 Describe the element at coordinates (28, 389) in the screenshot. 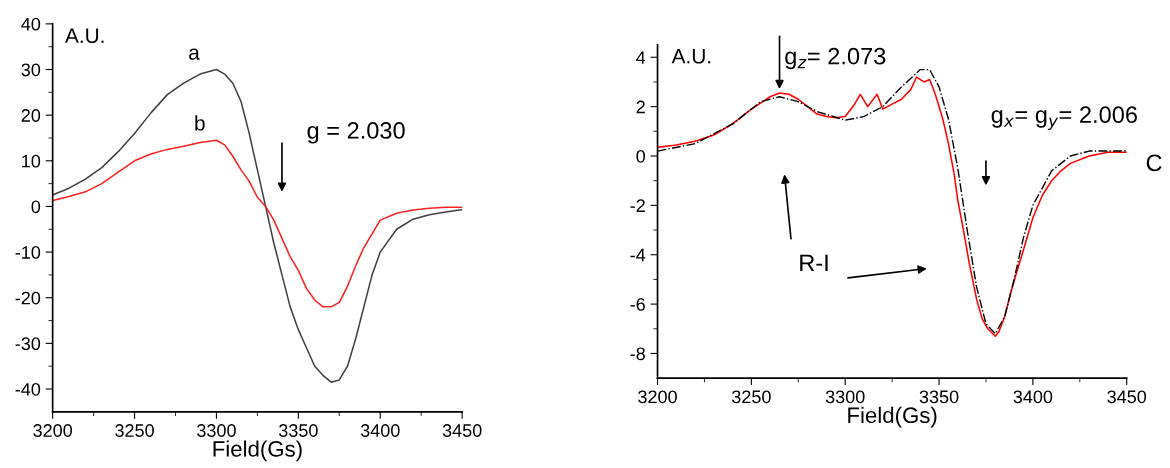

I see `y-tick-label: -40` at that location.